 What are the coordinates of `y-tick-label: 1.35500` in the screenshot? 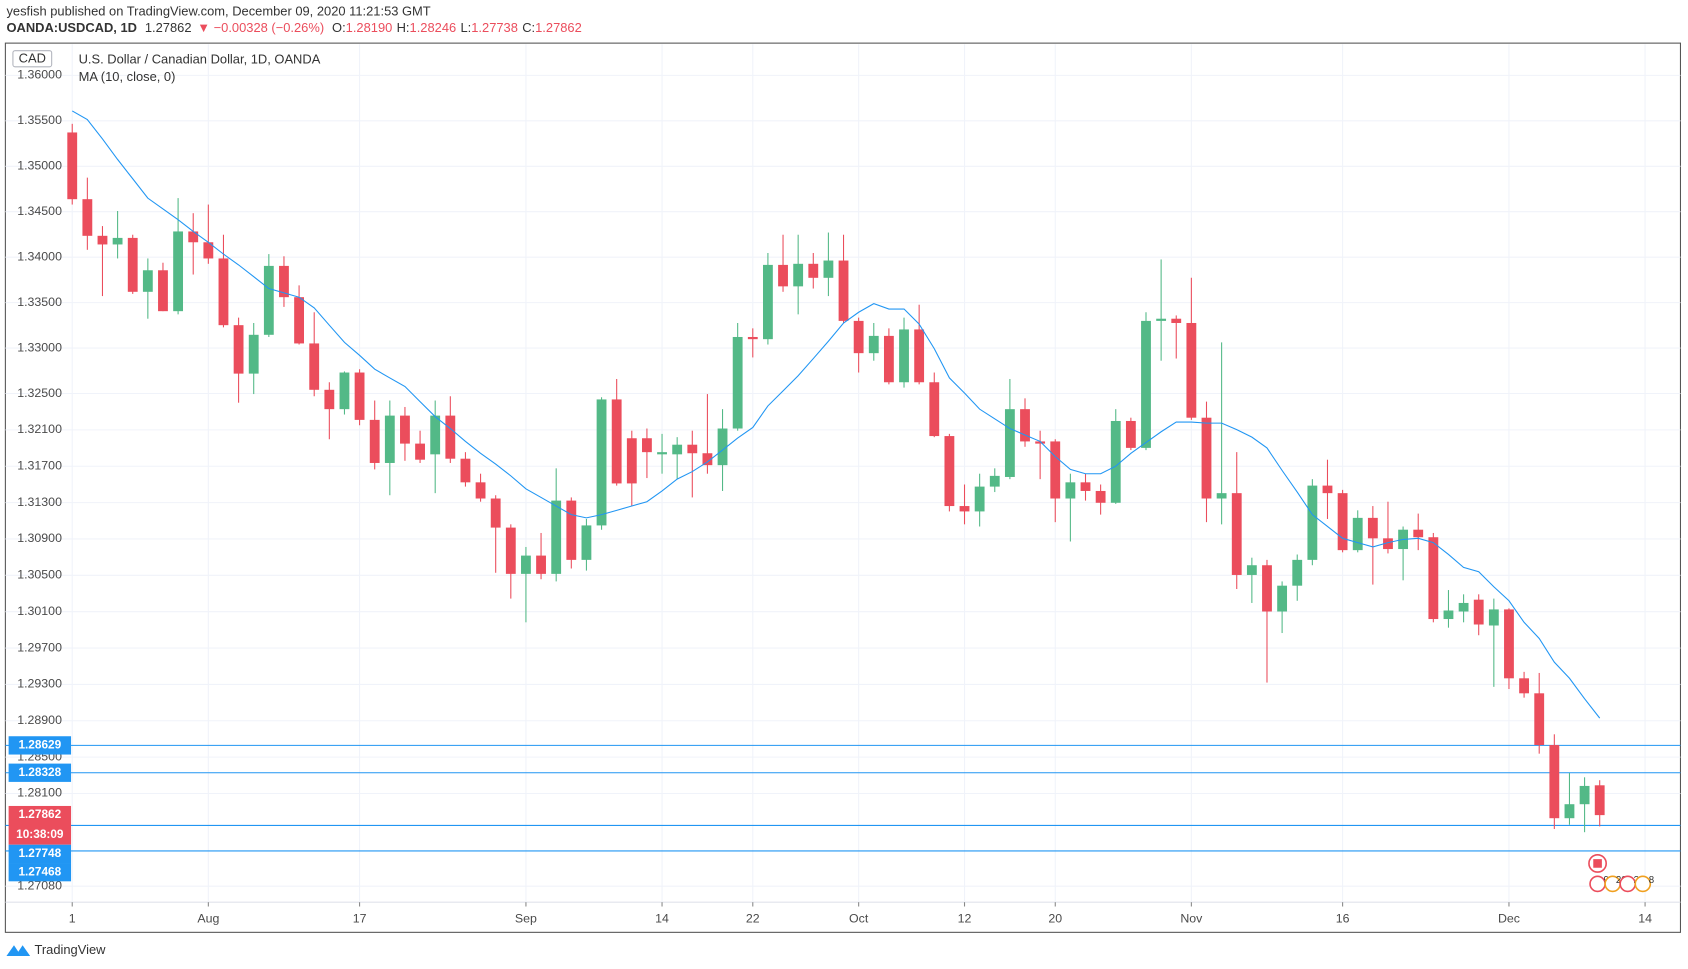 It's located at (39, 120).